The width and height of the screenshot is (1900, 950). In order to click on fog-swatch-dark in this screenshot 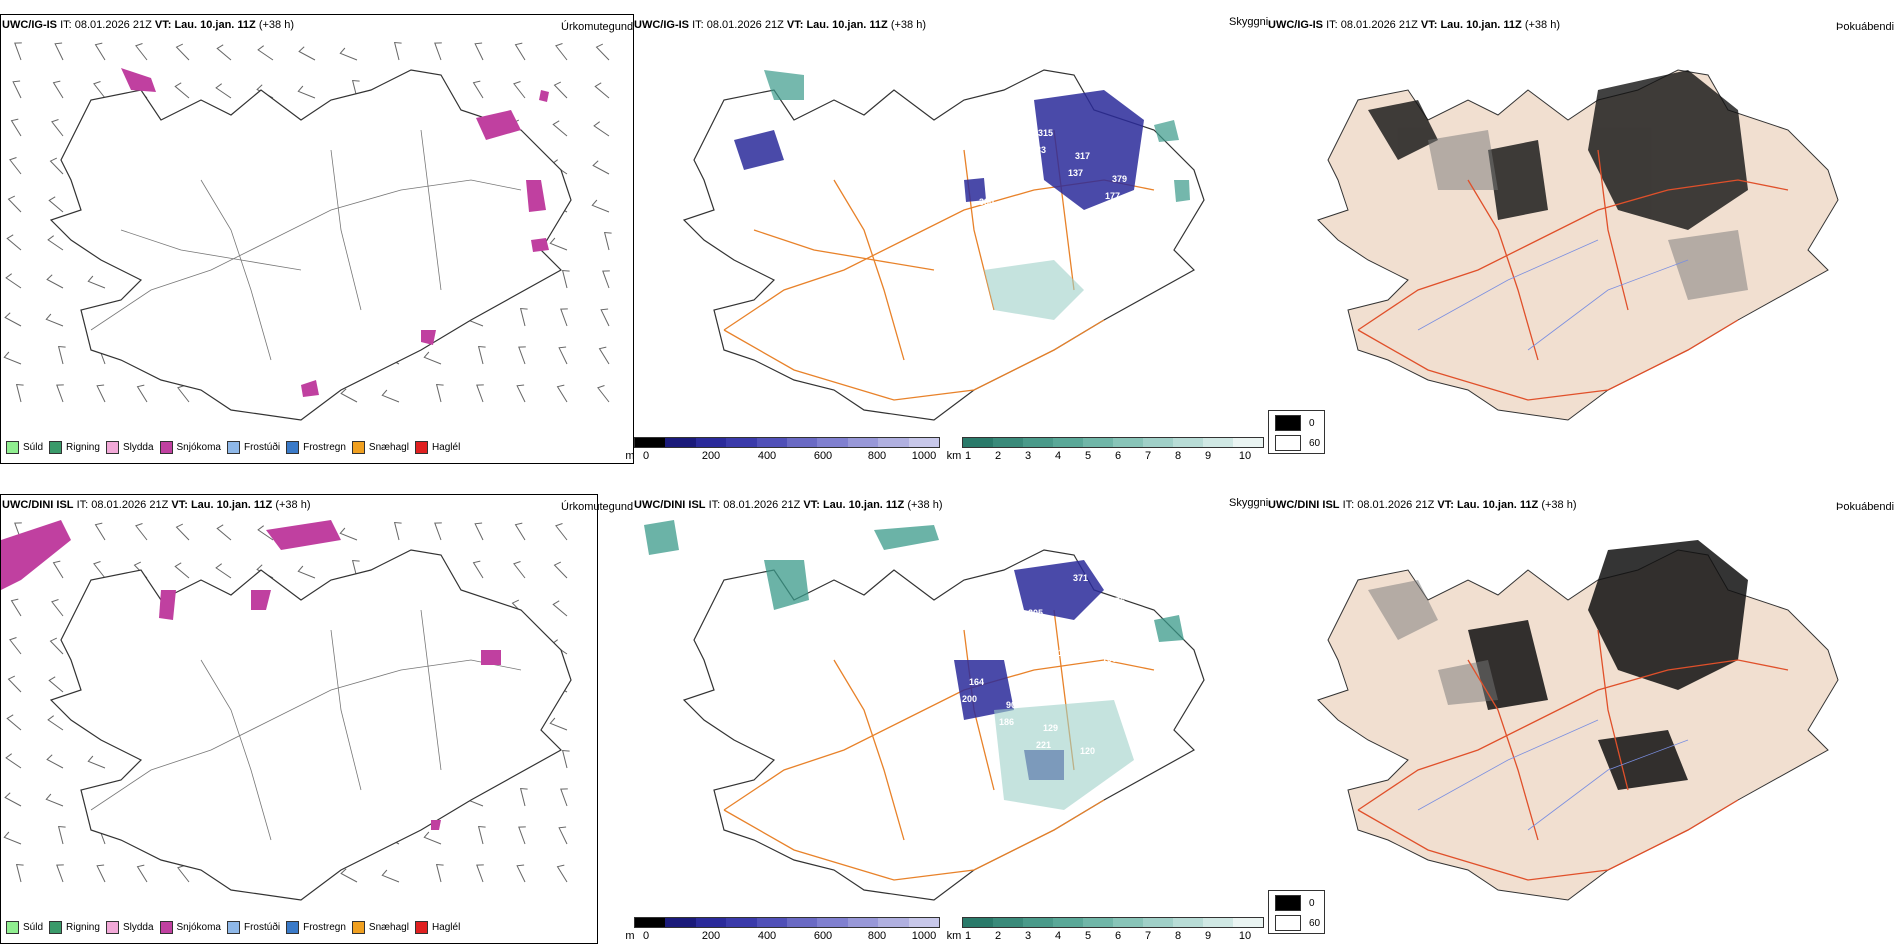, I will do `click(1288, 903)`.